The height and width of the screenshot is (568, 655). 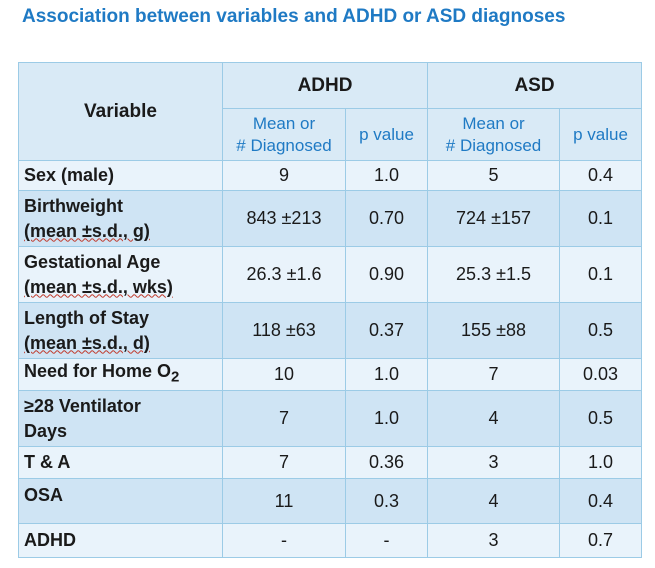 I want to click on table-row: ≥28 Ventilator Days 7 1.0 4 0.5, so click(x=330, y=418).